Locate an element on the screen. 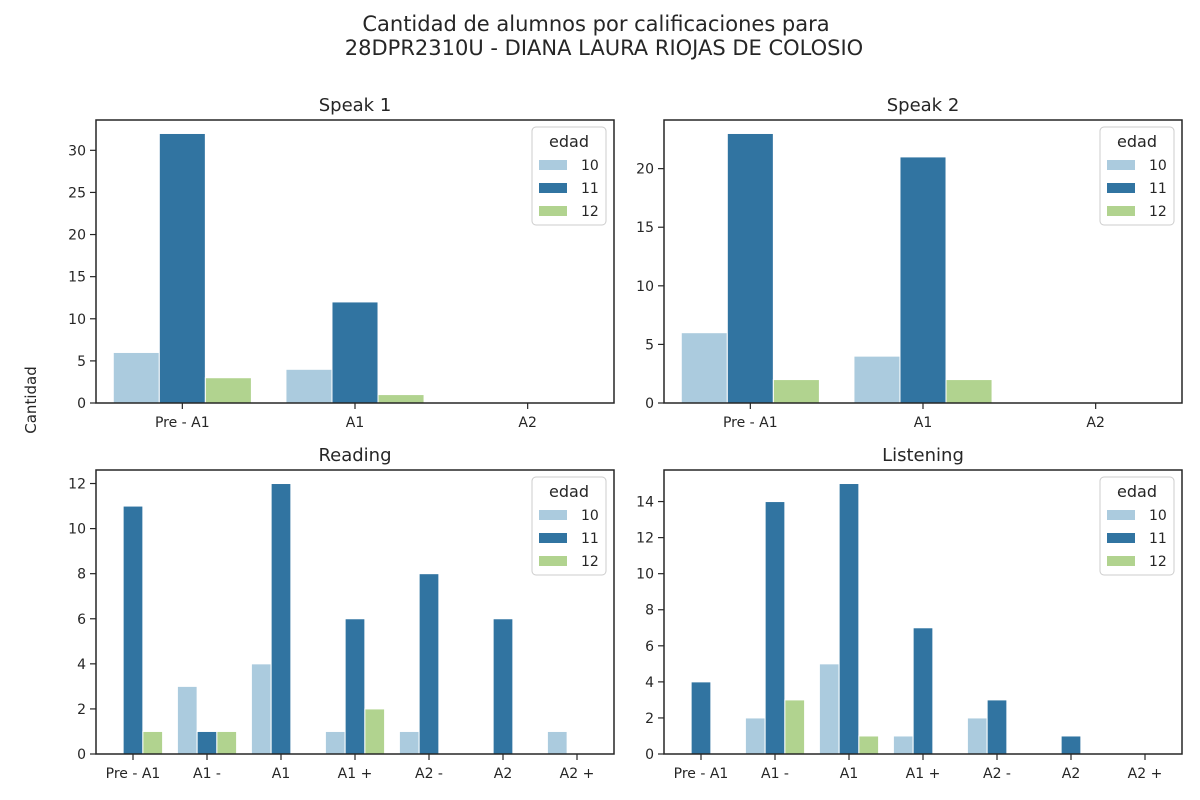  panel-4-ytick-label: 12 is located at coordinates (645, 539).